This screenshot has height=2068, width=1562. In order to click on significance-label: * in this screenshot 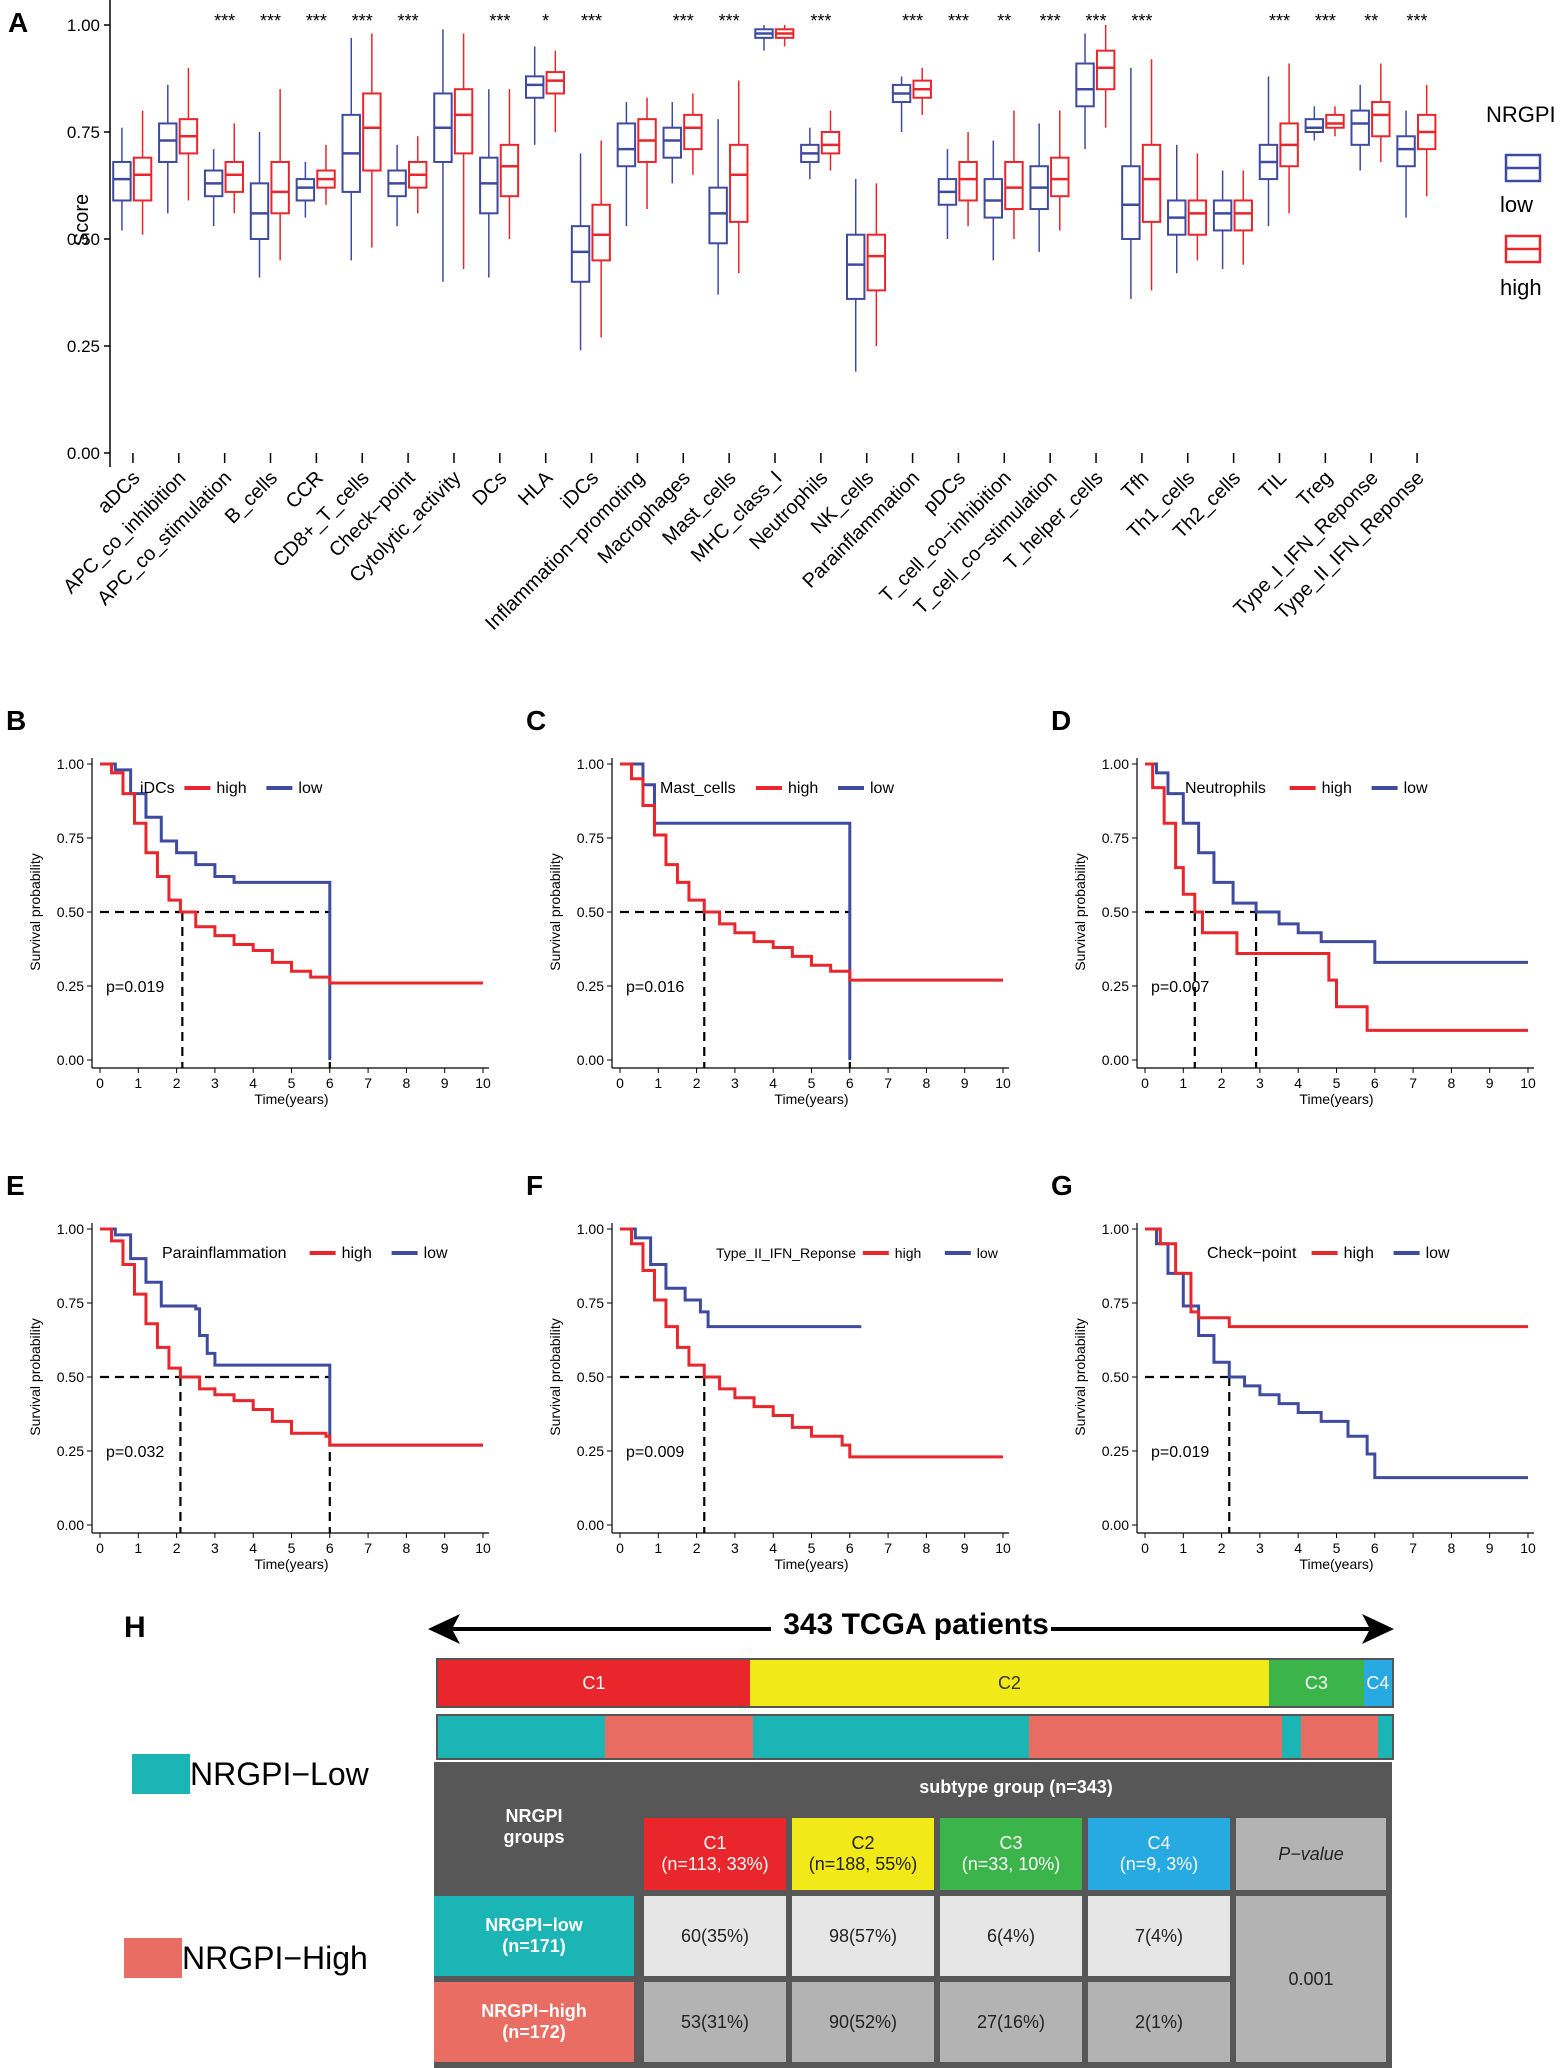, I will do `click(545, 21)`.